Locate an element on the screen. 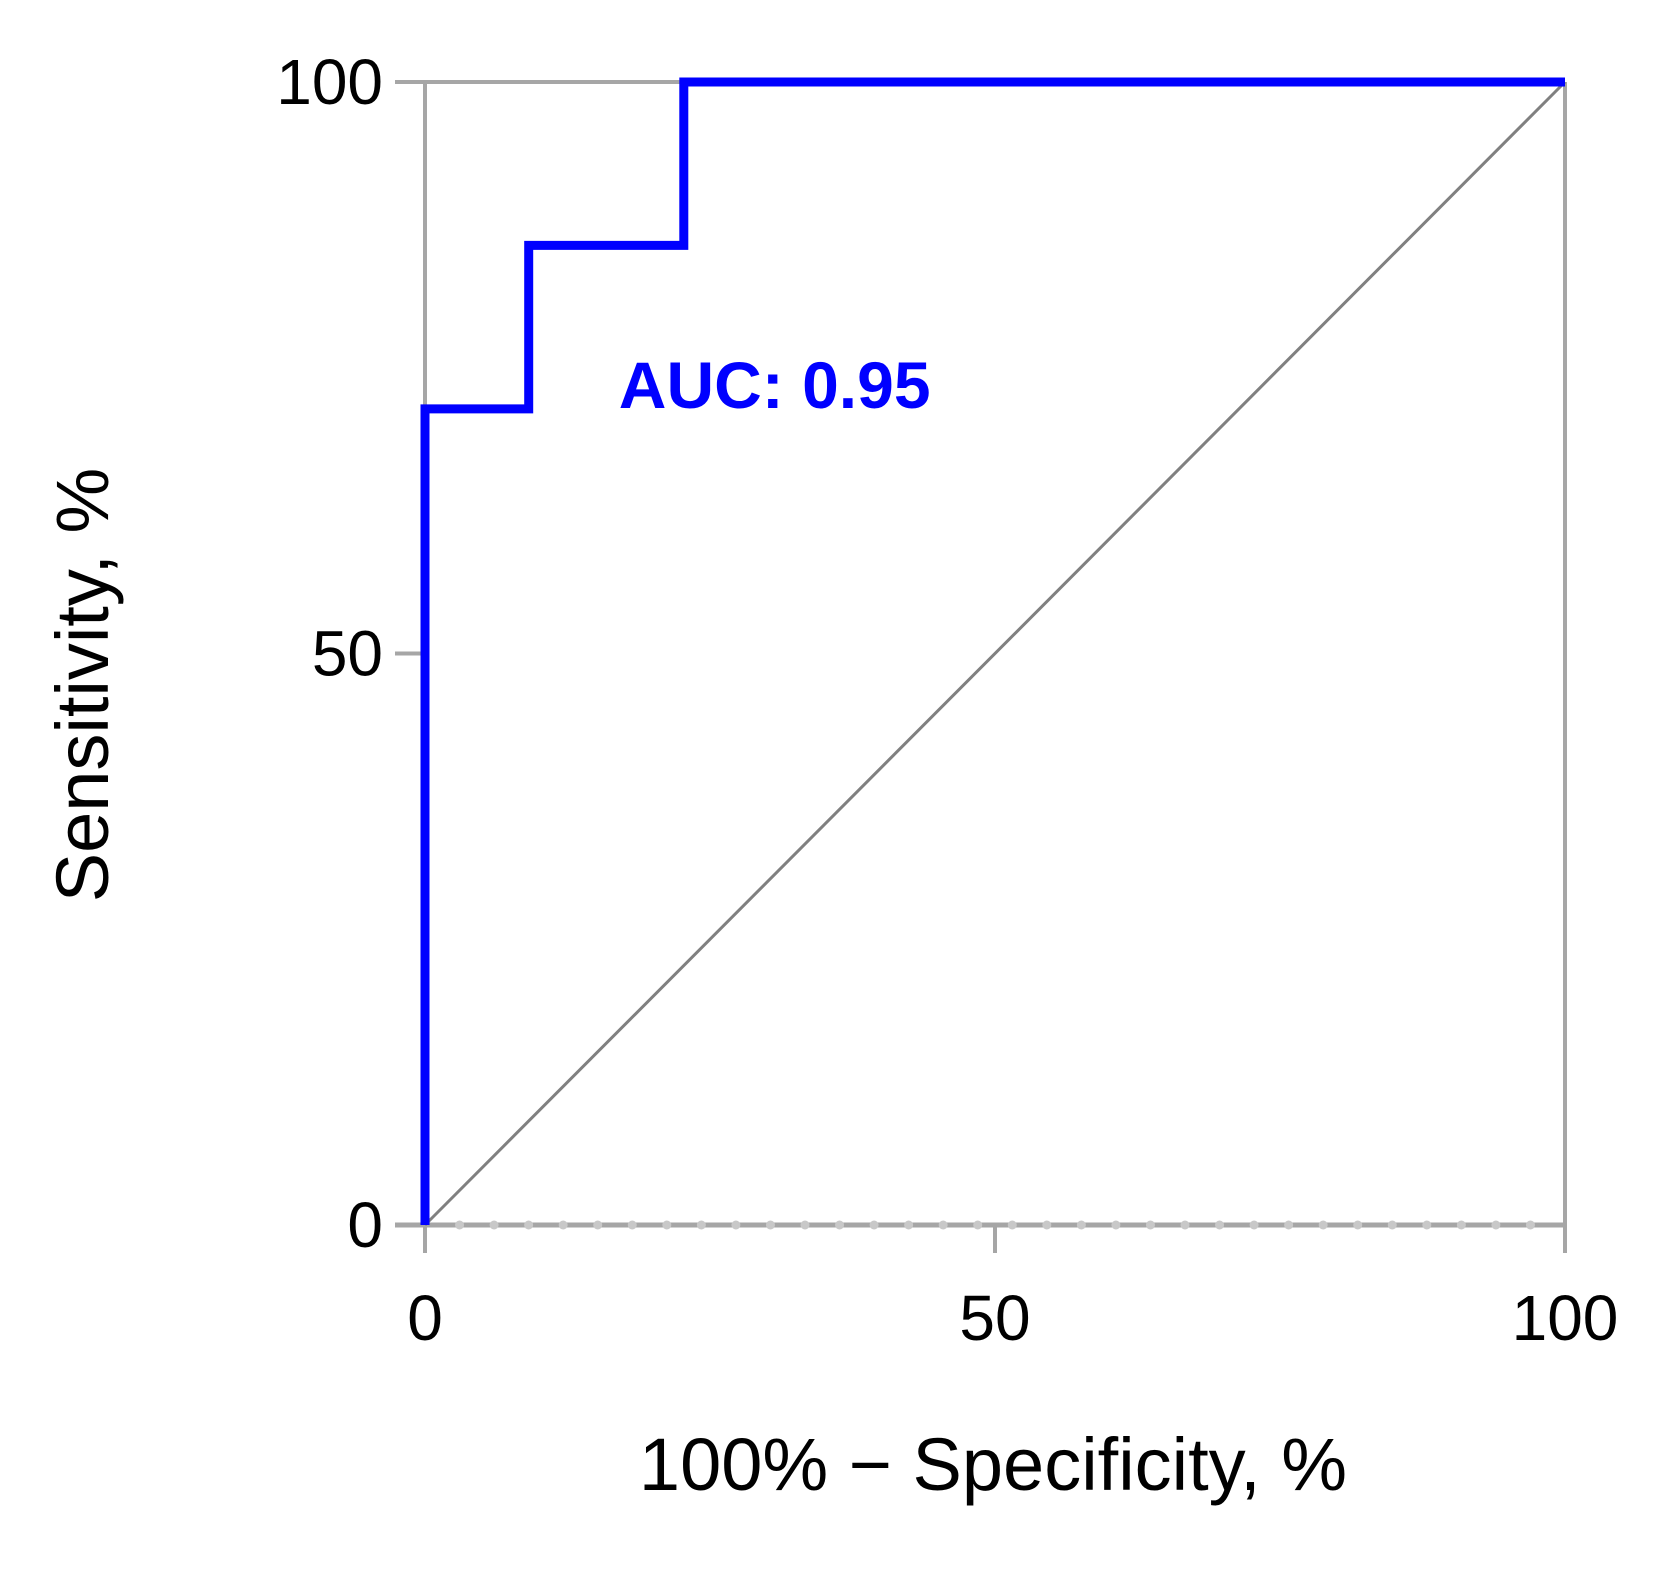 Image resolution: width=1659 pixels, height=1571 pixels. x-tick-label: 50 is located at coordinates (994, 1318).